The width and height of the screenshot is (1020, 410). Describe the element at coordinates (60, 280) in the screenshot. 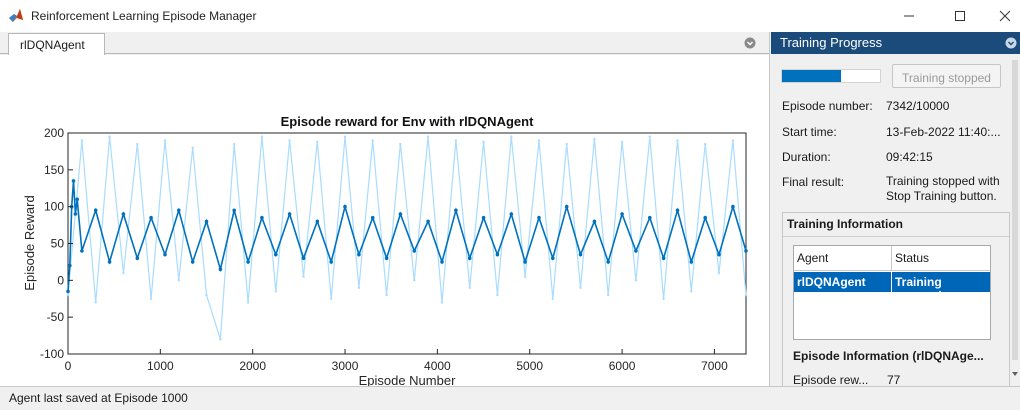

I see `y-tick-label: 0` at that location.